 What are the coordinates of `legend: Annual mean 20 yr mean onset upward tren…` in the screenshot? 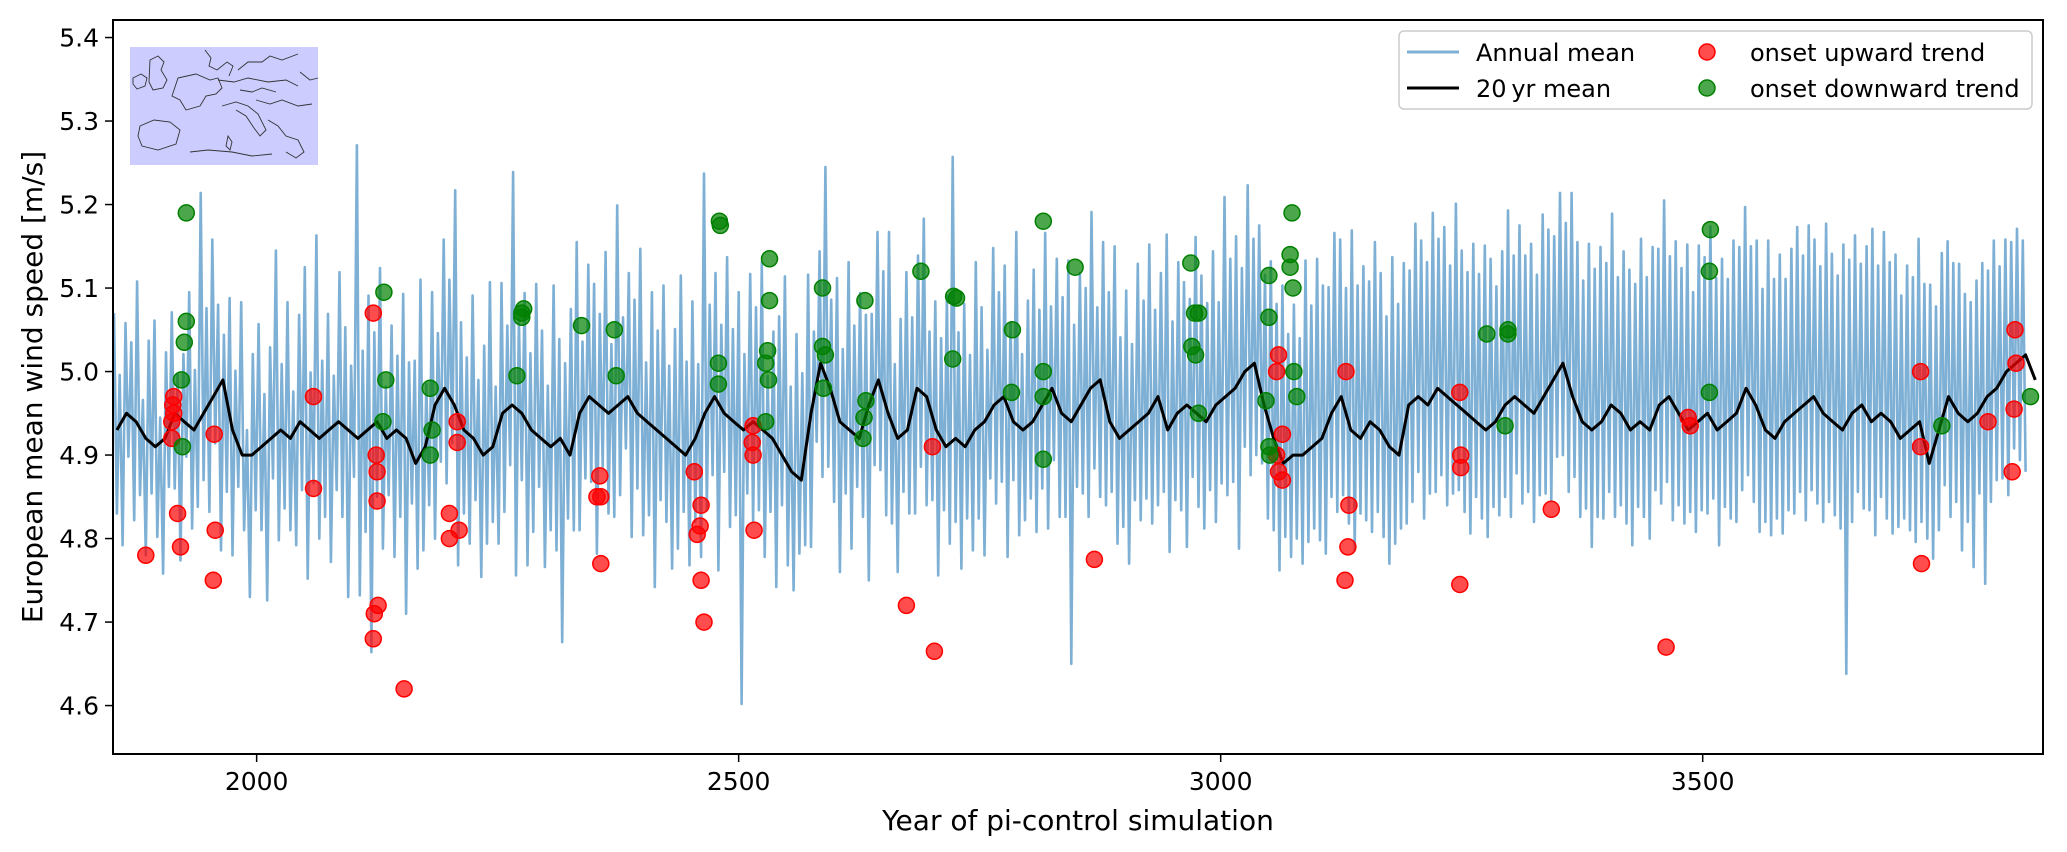 It's located at (1715, 70).